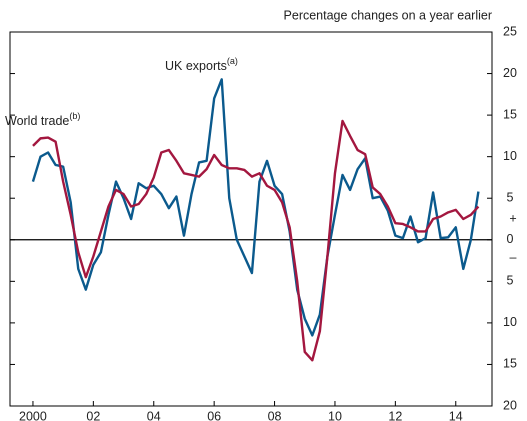 The width and height of the screenshot is (527, 421). What do you see at coordinates (395, 415) in the screenshot?
I see `x-tick-label: 12` at bounding box center [395, 415].